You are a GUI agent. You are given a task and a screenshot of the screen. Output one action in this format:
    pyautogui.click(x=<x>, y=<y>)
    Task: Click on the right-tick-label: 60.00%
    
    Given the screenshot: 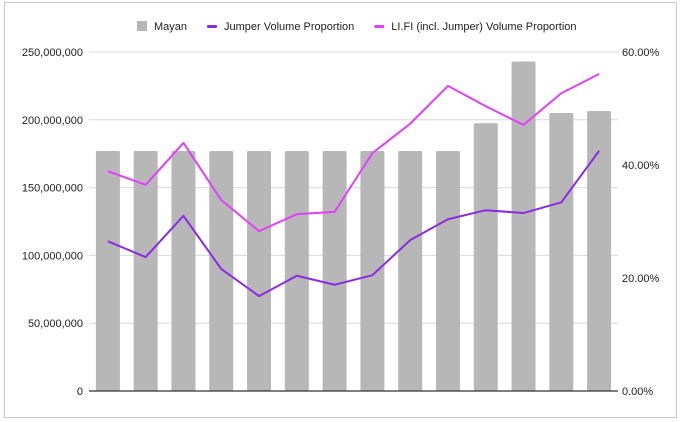 What is the action you would take?
    pyautogui.click(x=641, y=53)
    